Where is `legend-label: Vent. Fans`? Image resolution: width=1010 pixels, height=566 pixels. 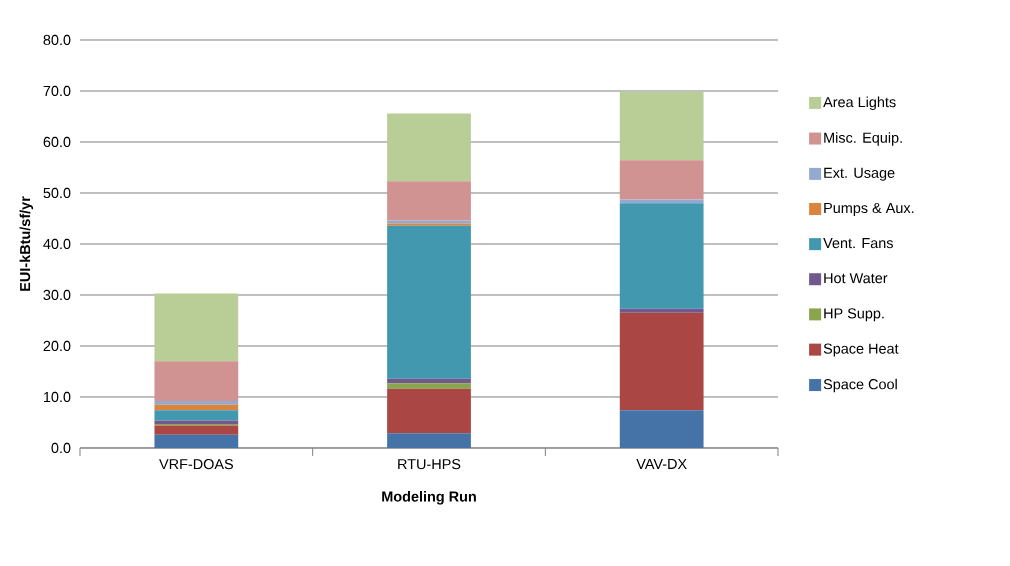
legend-label: Vent. Fans is located at coordinates (858, 243).